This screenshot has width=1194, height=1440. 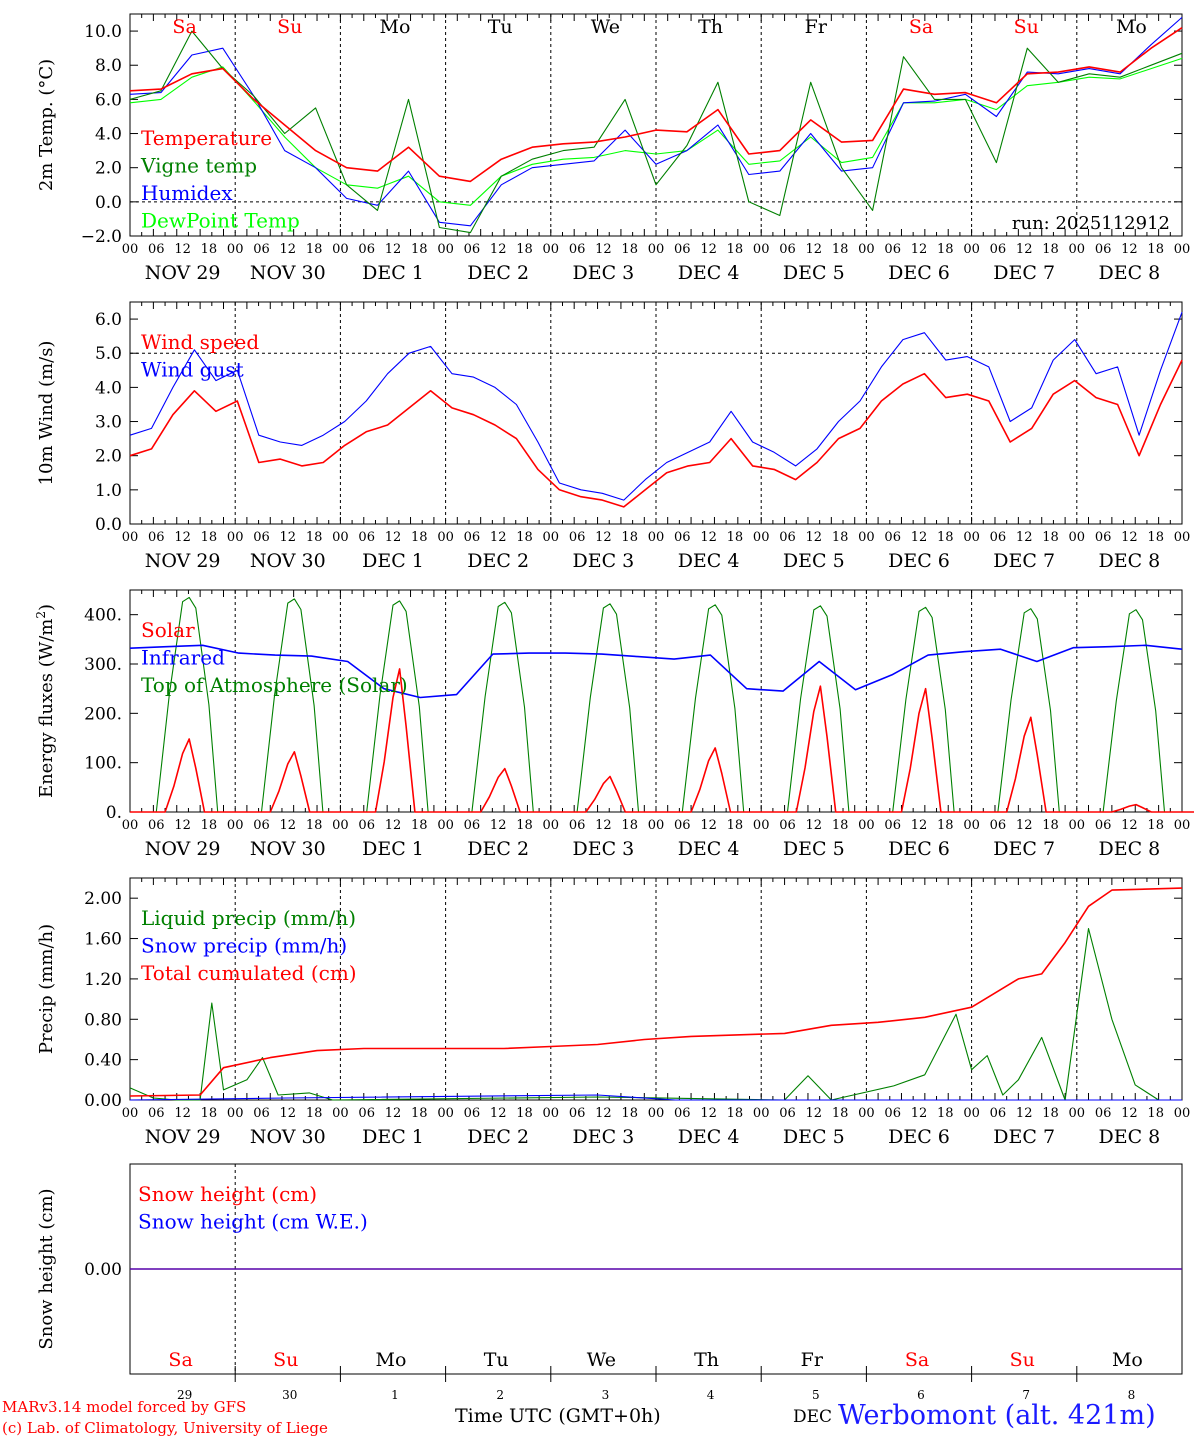 I want to click on legend-entry: Wind speed, so click(x=200, y=342).